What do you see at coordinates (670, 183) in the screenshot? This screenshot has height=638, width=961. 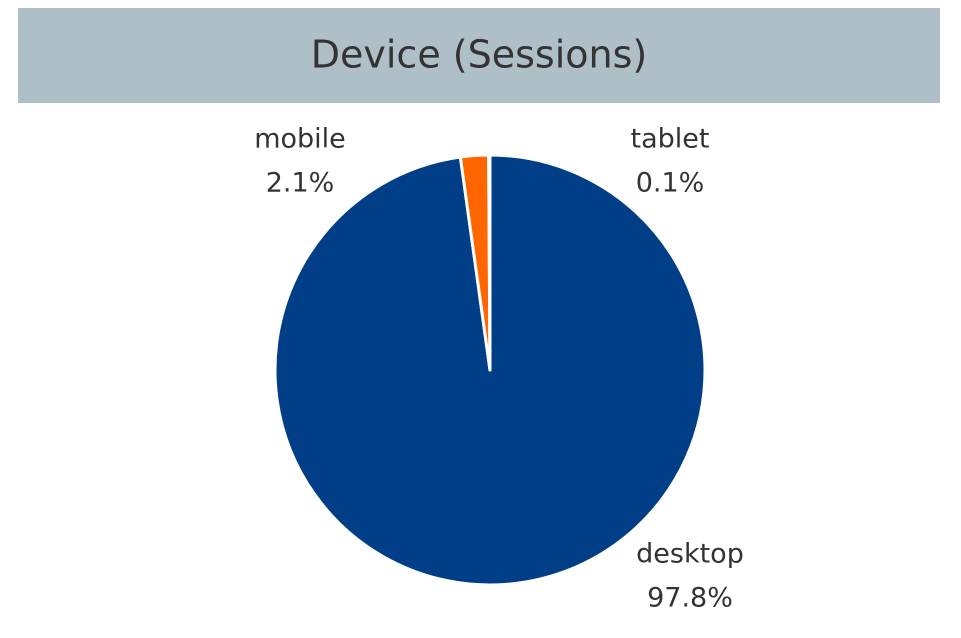 I see `slice-value-label: 0.1%` at bounding box center [670, 183].